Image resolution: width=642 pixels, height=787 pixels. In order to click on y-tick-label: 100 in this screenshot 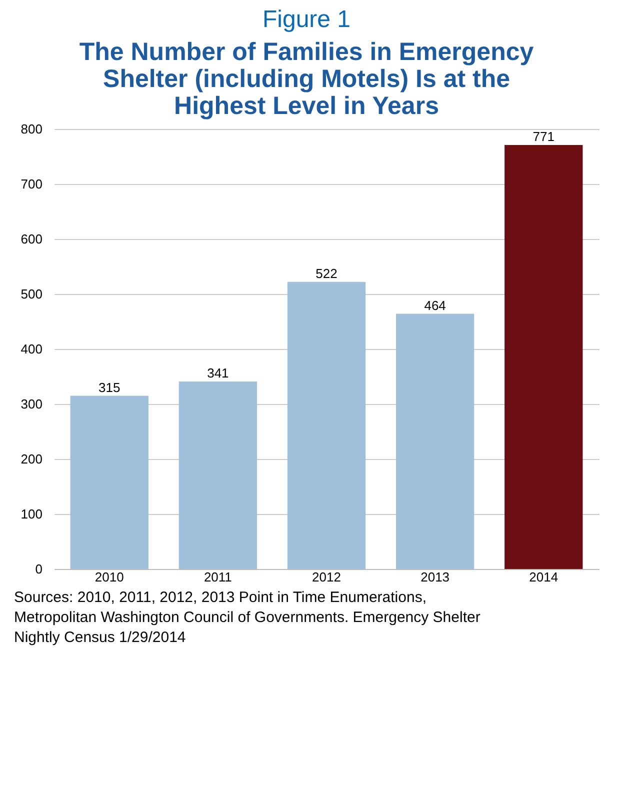, I will do `click(31, 514)`.